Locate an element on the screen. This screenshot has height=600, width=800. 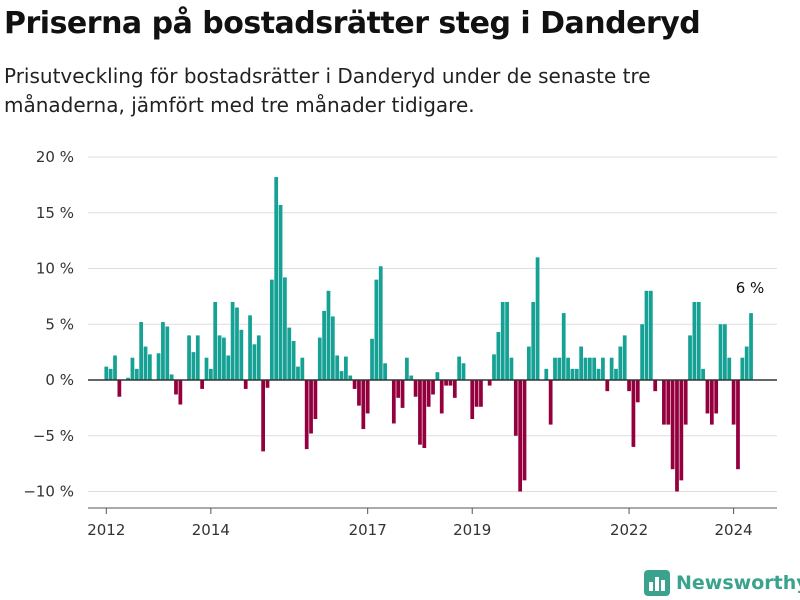
y-tick-label: 5 % is located at coordinates (59, 324).